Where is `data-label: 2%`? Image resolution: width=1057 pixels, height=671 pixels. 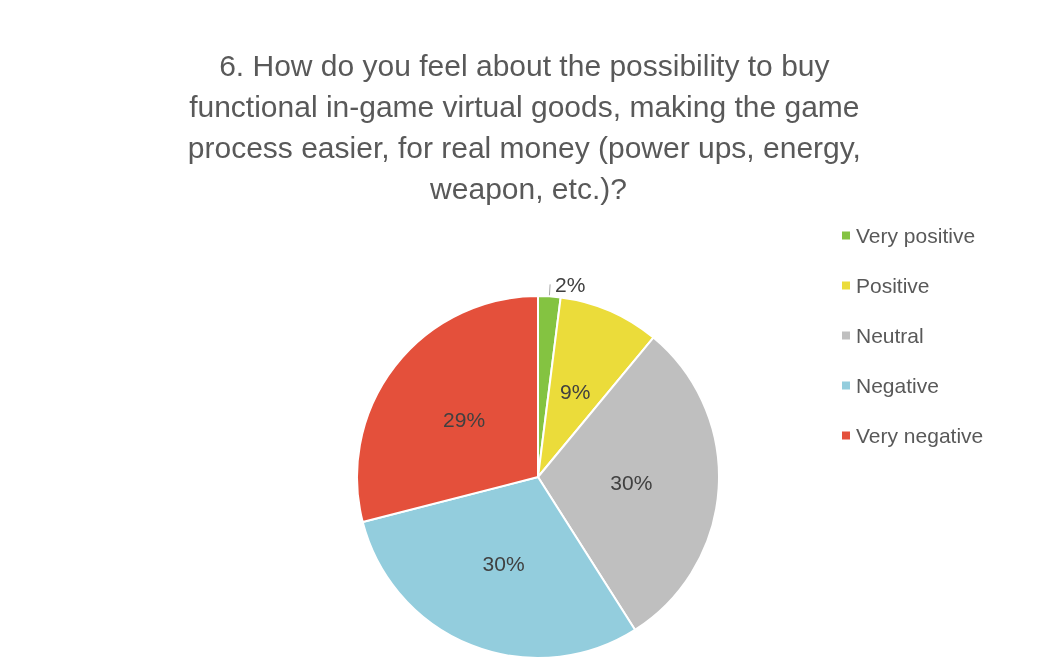 data-label: 2% is located at coordinates (570, 284).